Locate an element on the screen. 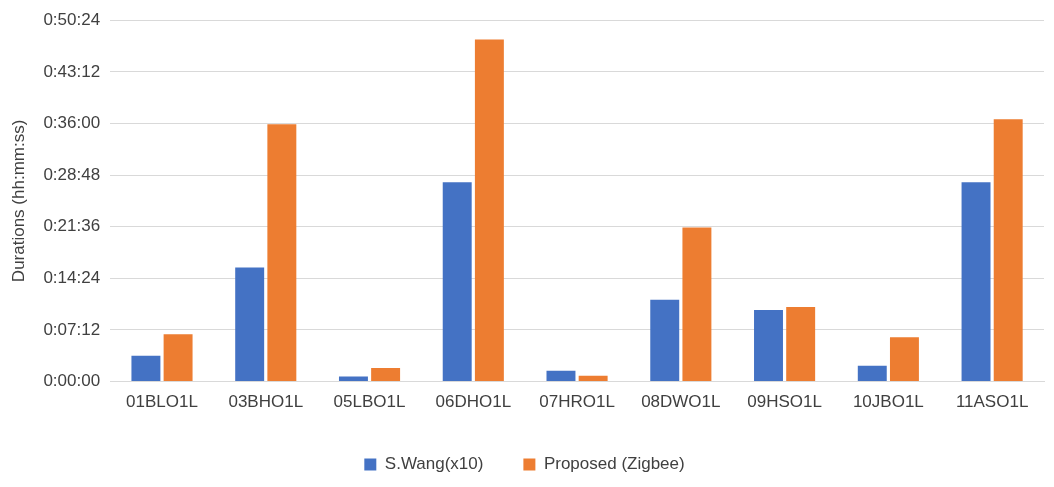  y-tick-label: 0:14:24 is located at coordinates (72, 278).